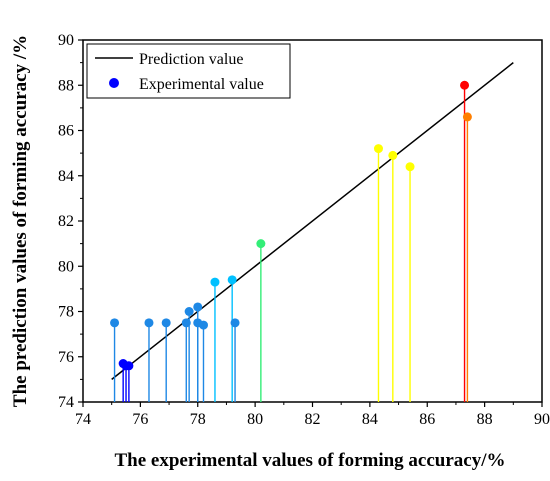 Image resolution: width=550 pixels, height=481 pixels. I want to click on x-tick-label: 90, so click(542, 419).